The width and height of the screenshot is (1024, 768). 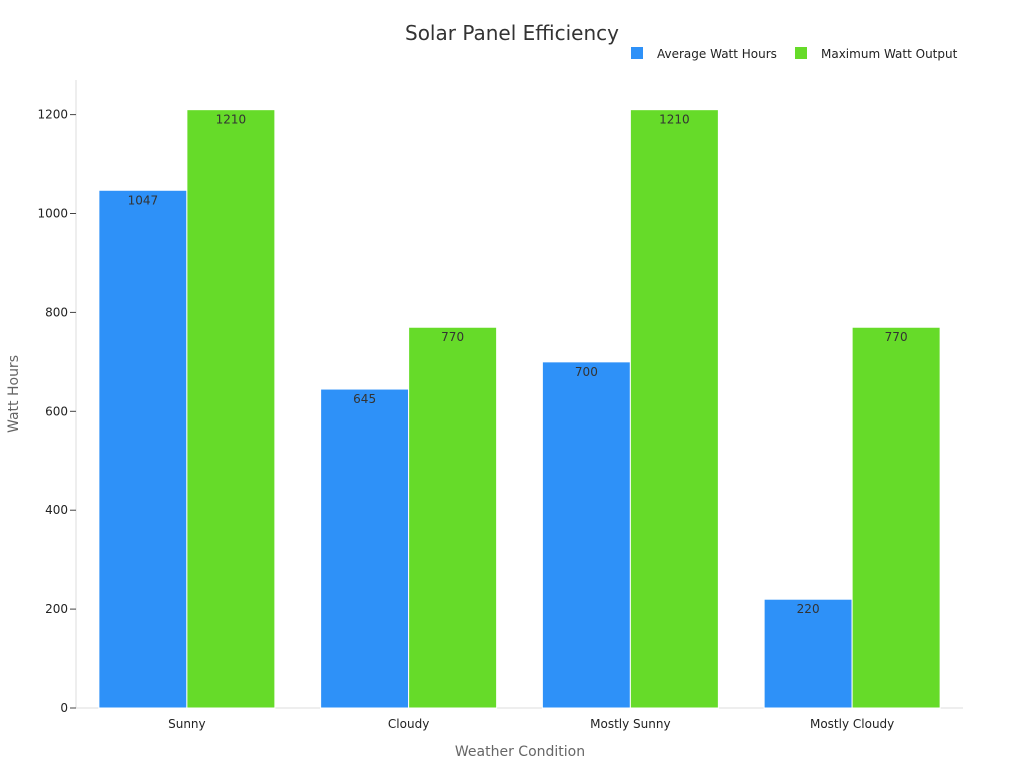 What do you see at coordinates (408, 724) in the screenshot?
I see `x-tick-label: Cloudy` at bounding box center [408, 724].